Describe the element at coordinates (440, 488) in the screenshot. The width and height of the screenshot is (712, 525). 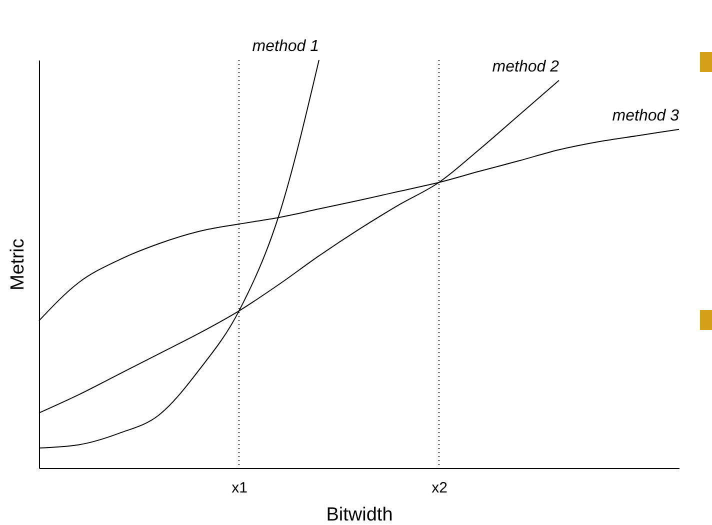
I see `x-tick-label: x2` at that location.